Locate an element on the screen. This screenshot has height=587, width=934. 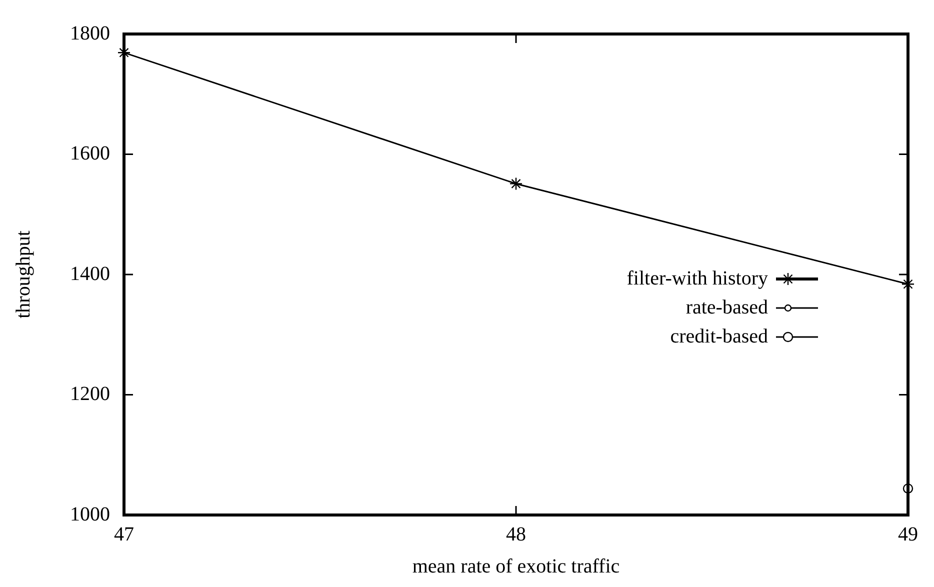
x-tick-label: 48 is located at coordinates (516, 534).